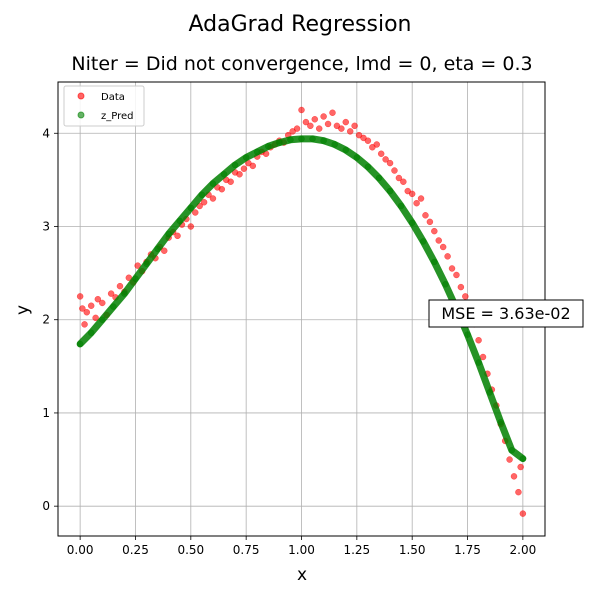 This screenshot has height=600, width=600. I want to click on x-tick-label: 1.25, so click(356, 550).